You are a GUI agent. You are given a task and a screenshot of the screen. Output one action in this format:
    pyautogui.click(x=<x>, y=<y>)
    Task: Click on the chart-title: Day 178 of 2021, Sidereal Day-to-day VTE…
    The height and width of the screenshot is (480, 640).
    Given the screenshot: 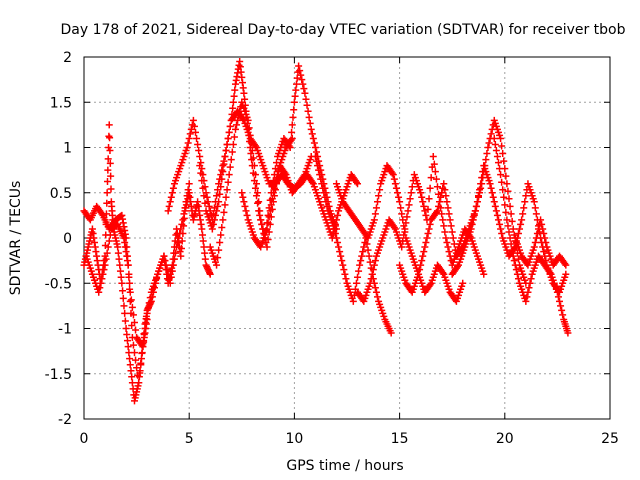 What is the action you would take?
    pyautogui.click(x=342, y=30)
    